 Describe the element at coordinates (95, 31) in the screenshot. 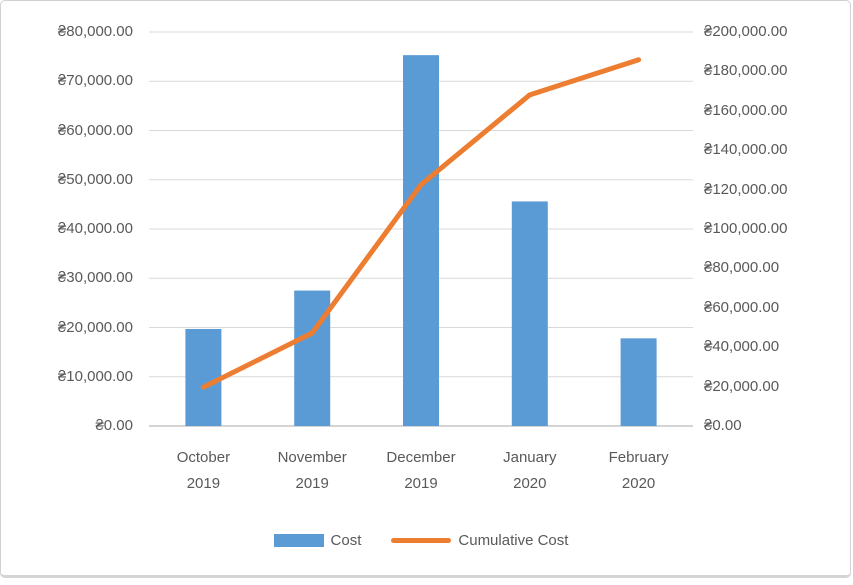

I see `left-axis-tick-label: ₴80,000.00` at that location.